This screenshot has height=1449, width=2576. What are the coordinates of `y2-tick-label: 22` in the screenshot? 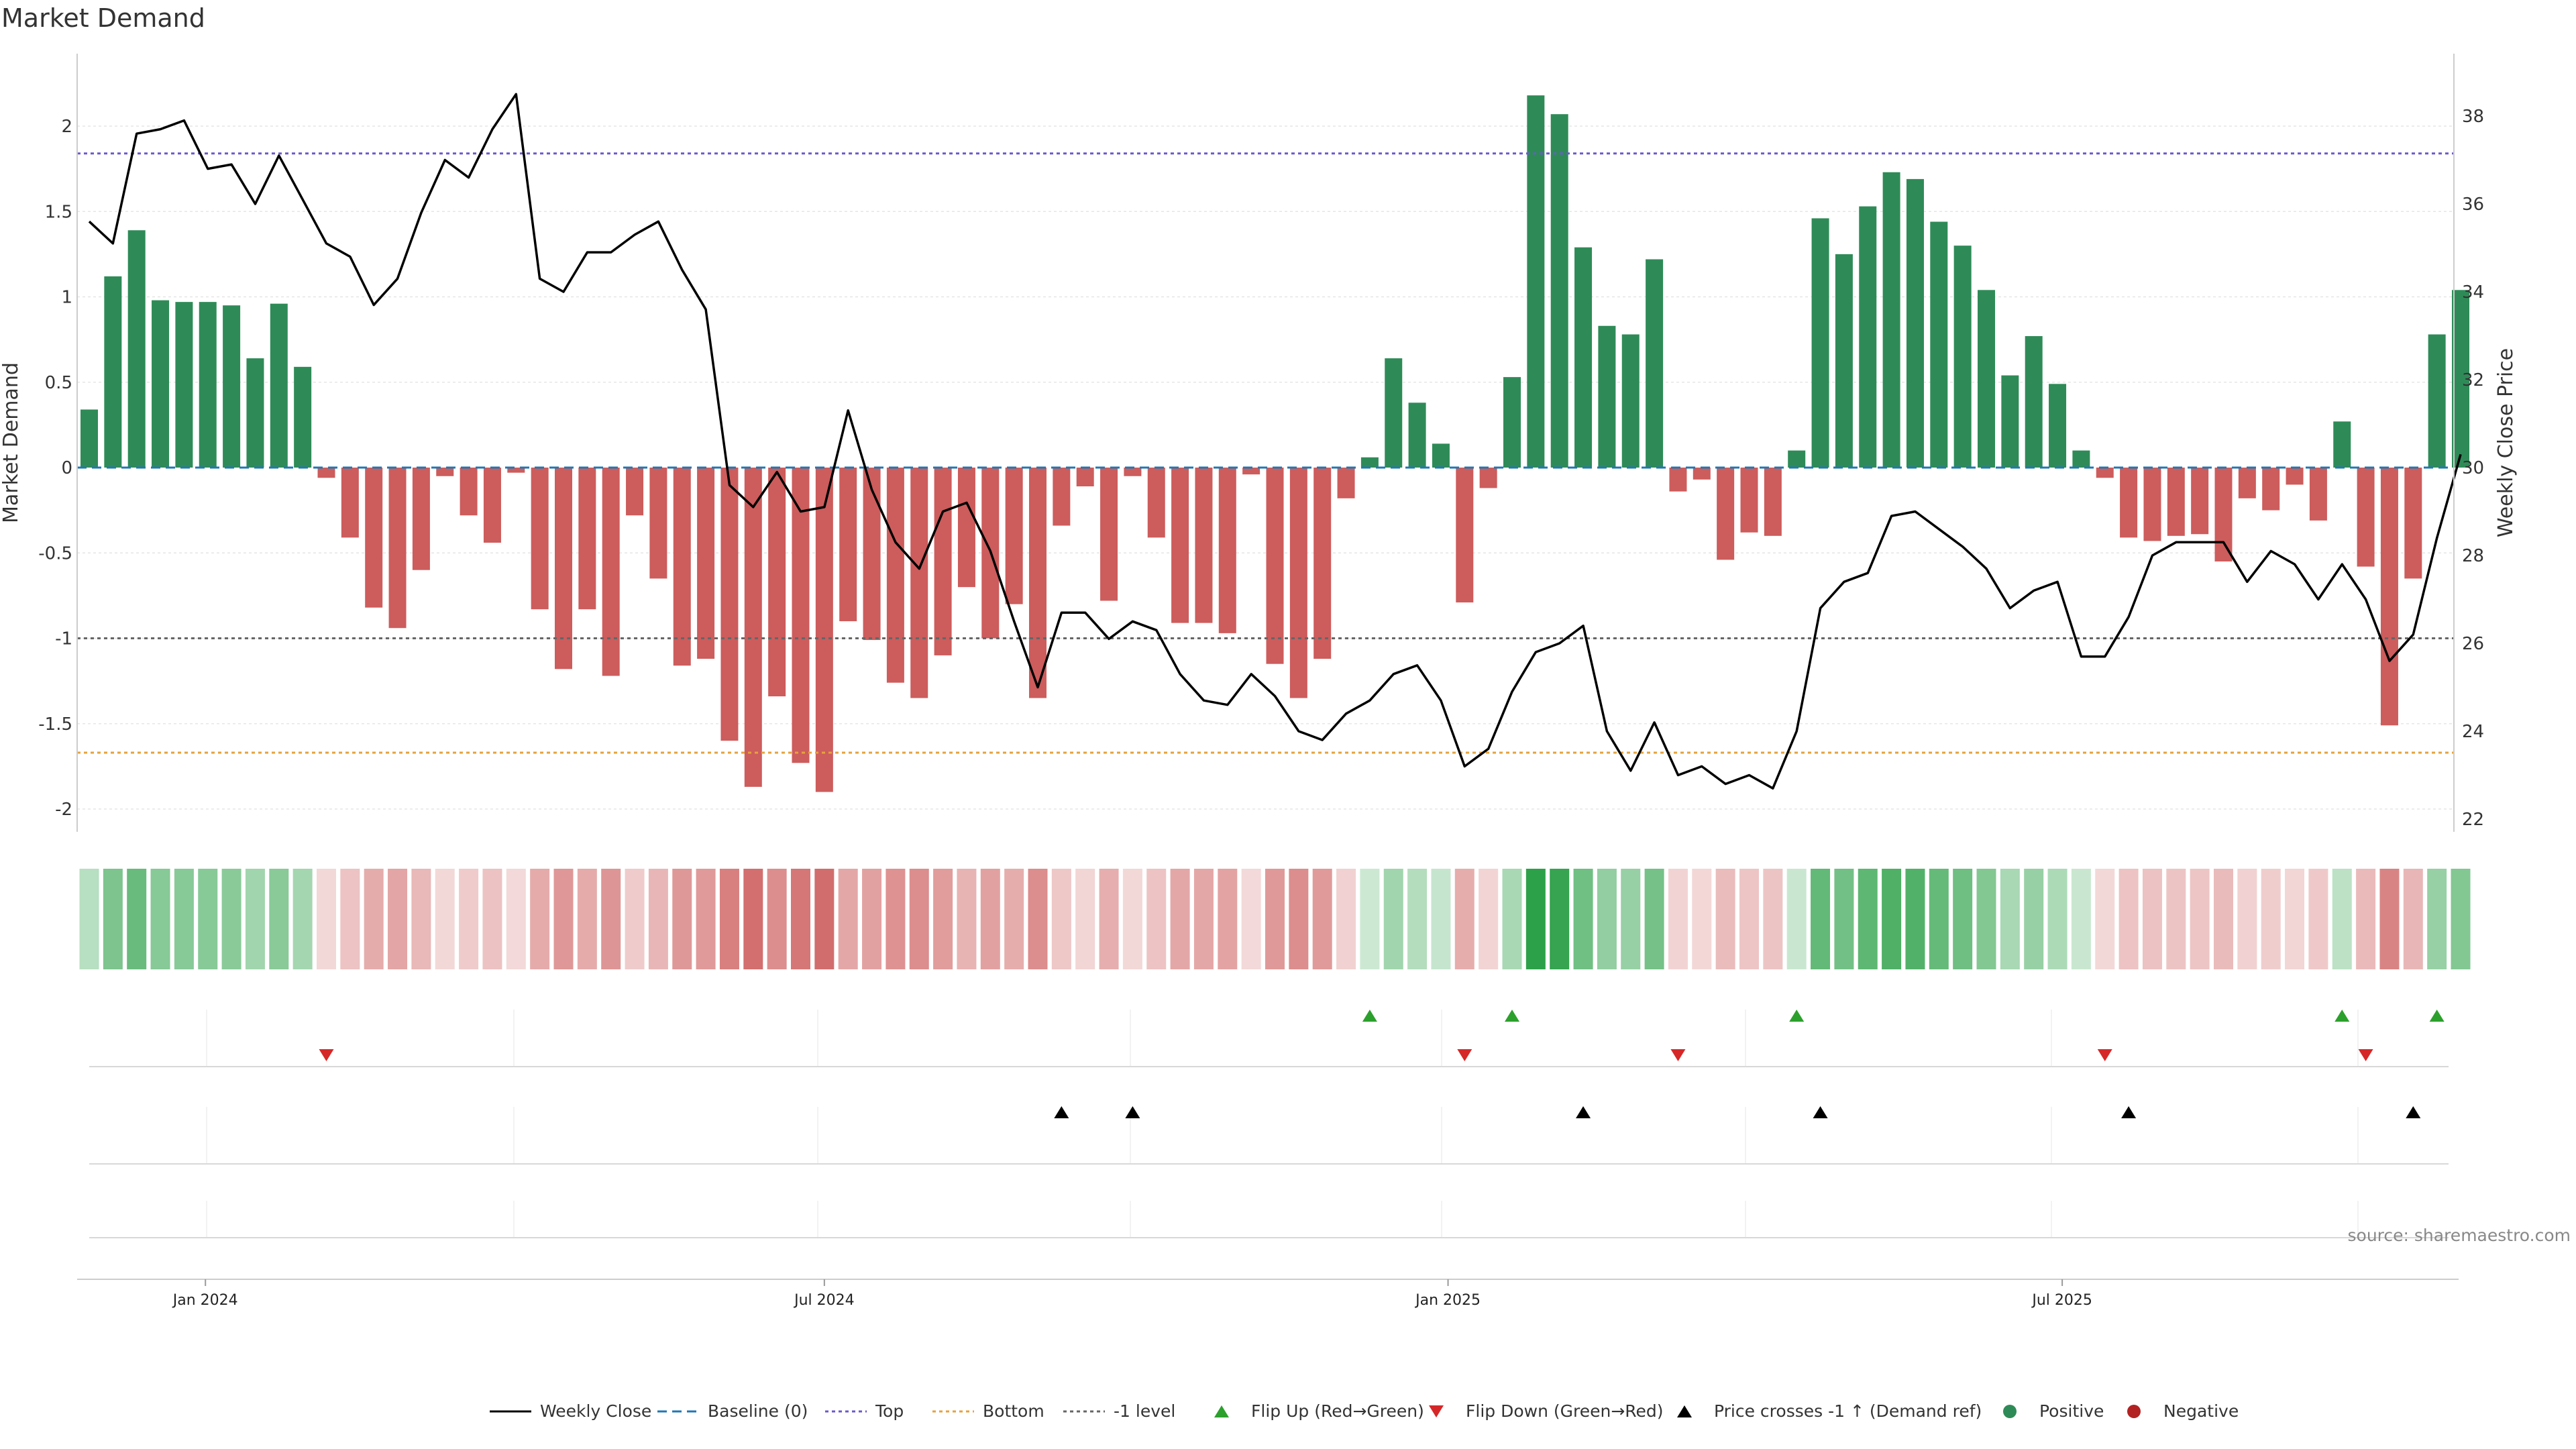 It's located at (2473, 820).